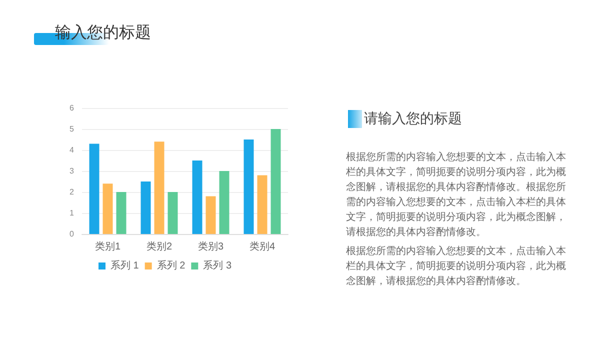  Describe the element at coordinates (211, 246) in the screenshot. I see `x-tick-label: 类别3` at that location.